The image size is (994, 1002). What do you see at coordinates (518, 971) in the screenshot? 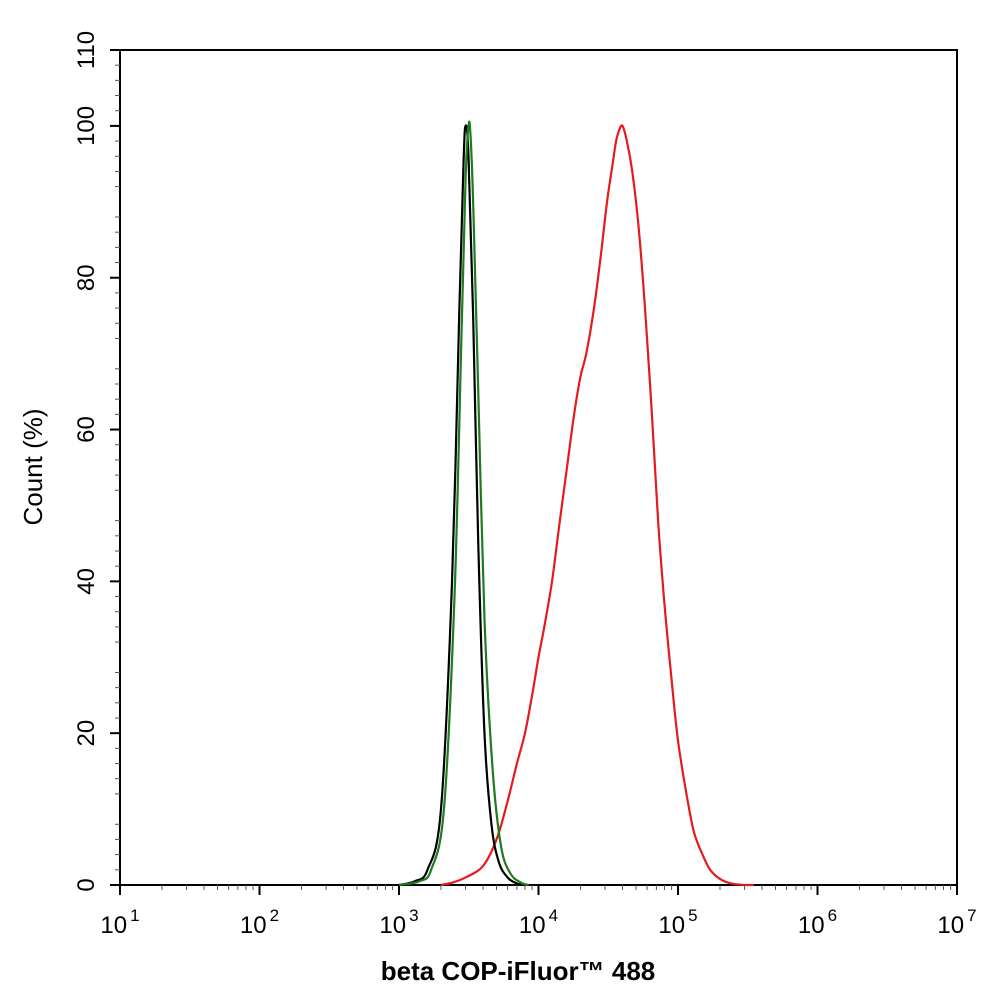
I see `x-axis-label: beta COP-iFluor™ 488` at bounding box center [518, 971].